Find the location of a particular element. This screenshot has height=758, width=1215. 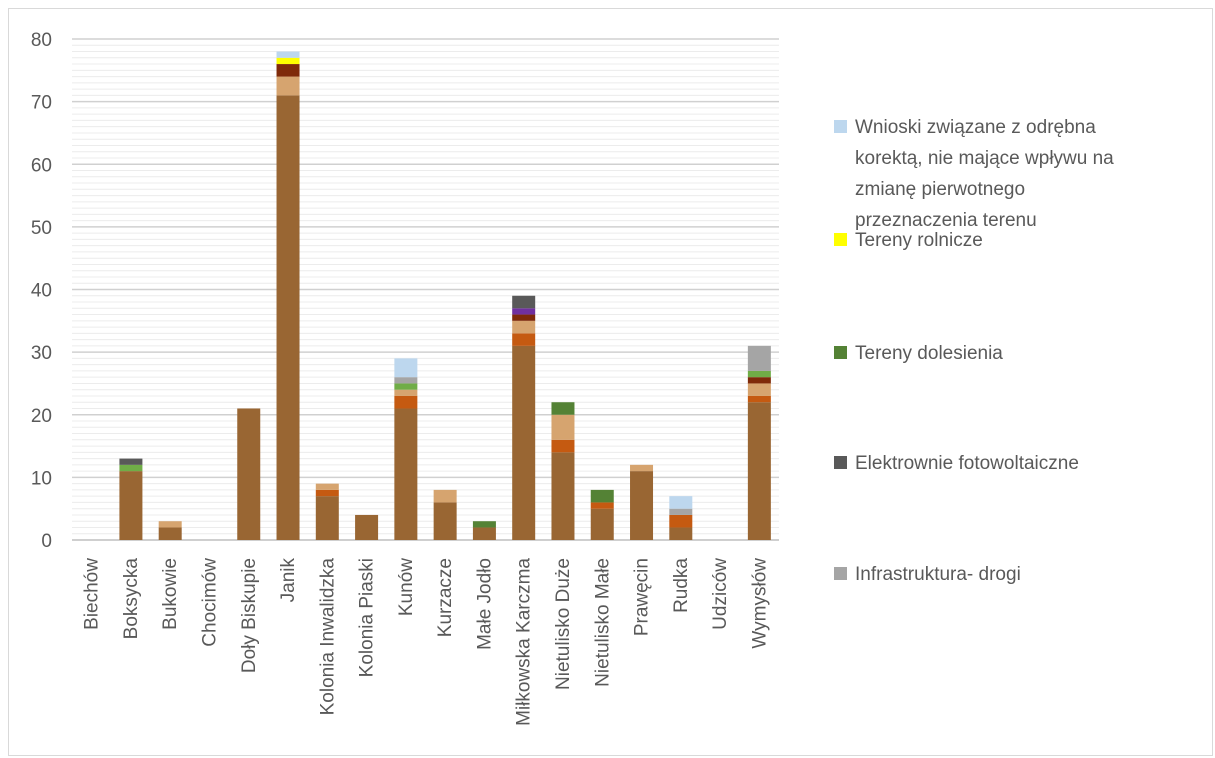

legend-label: Elektrownie fotowoltaiczne is located at coordinates (967, 463).